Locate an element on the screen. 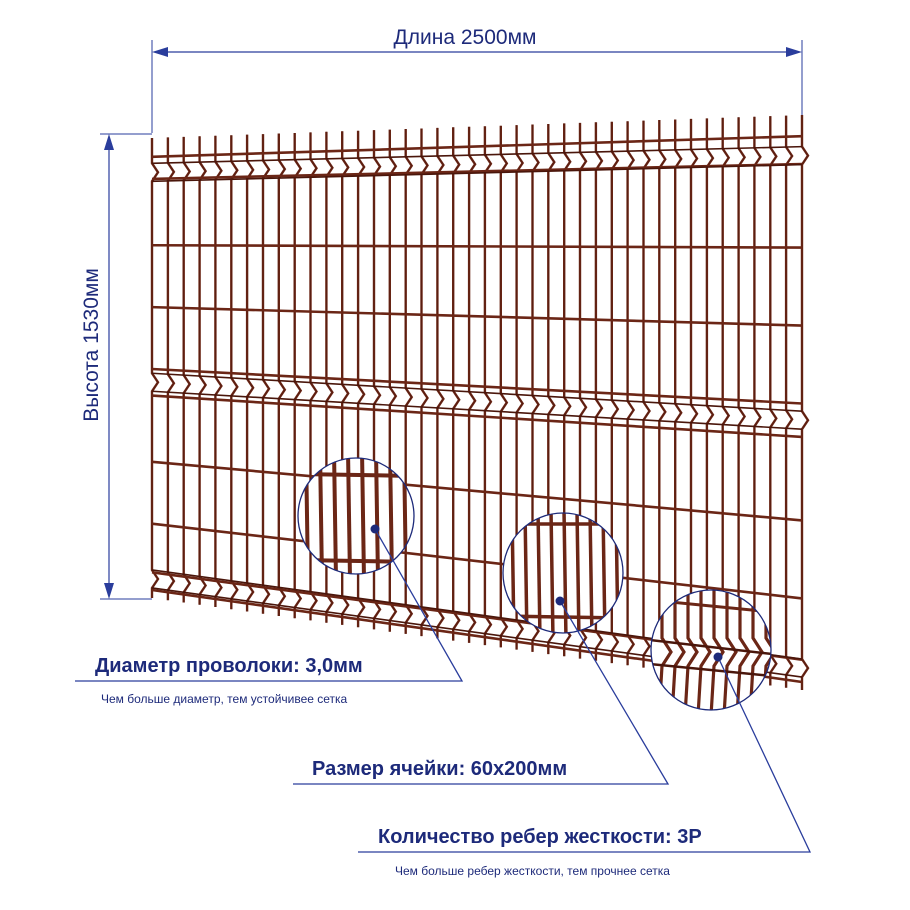  wire-diameter-note: Чем больше диаметр, тем устойчивее сетка is located at coordinates (224, 699).